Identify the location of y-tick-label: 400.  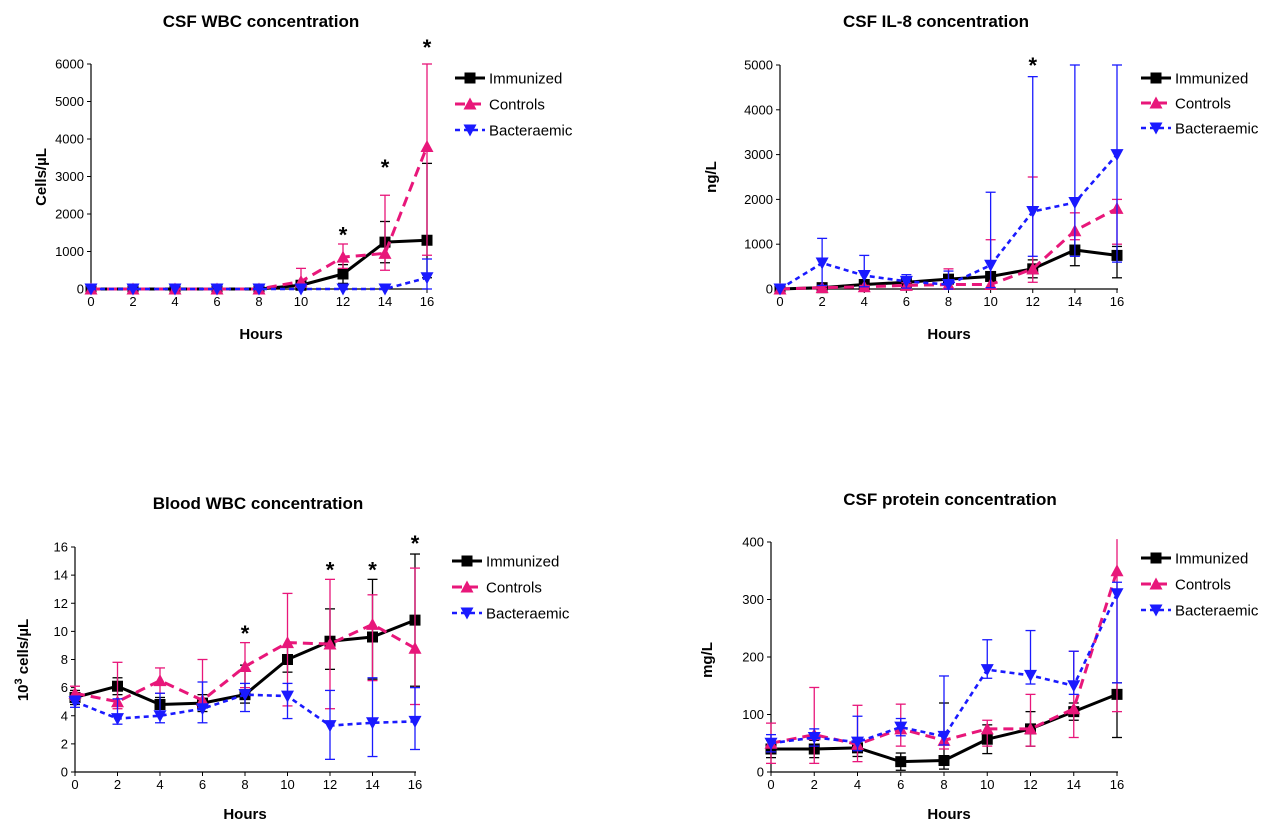
(753, 542).